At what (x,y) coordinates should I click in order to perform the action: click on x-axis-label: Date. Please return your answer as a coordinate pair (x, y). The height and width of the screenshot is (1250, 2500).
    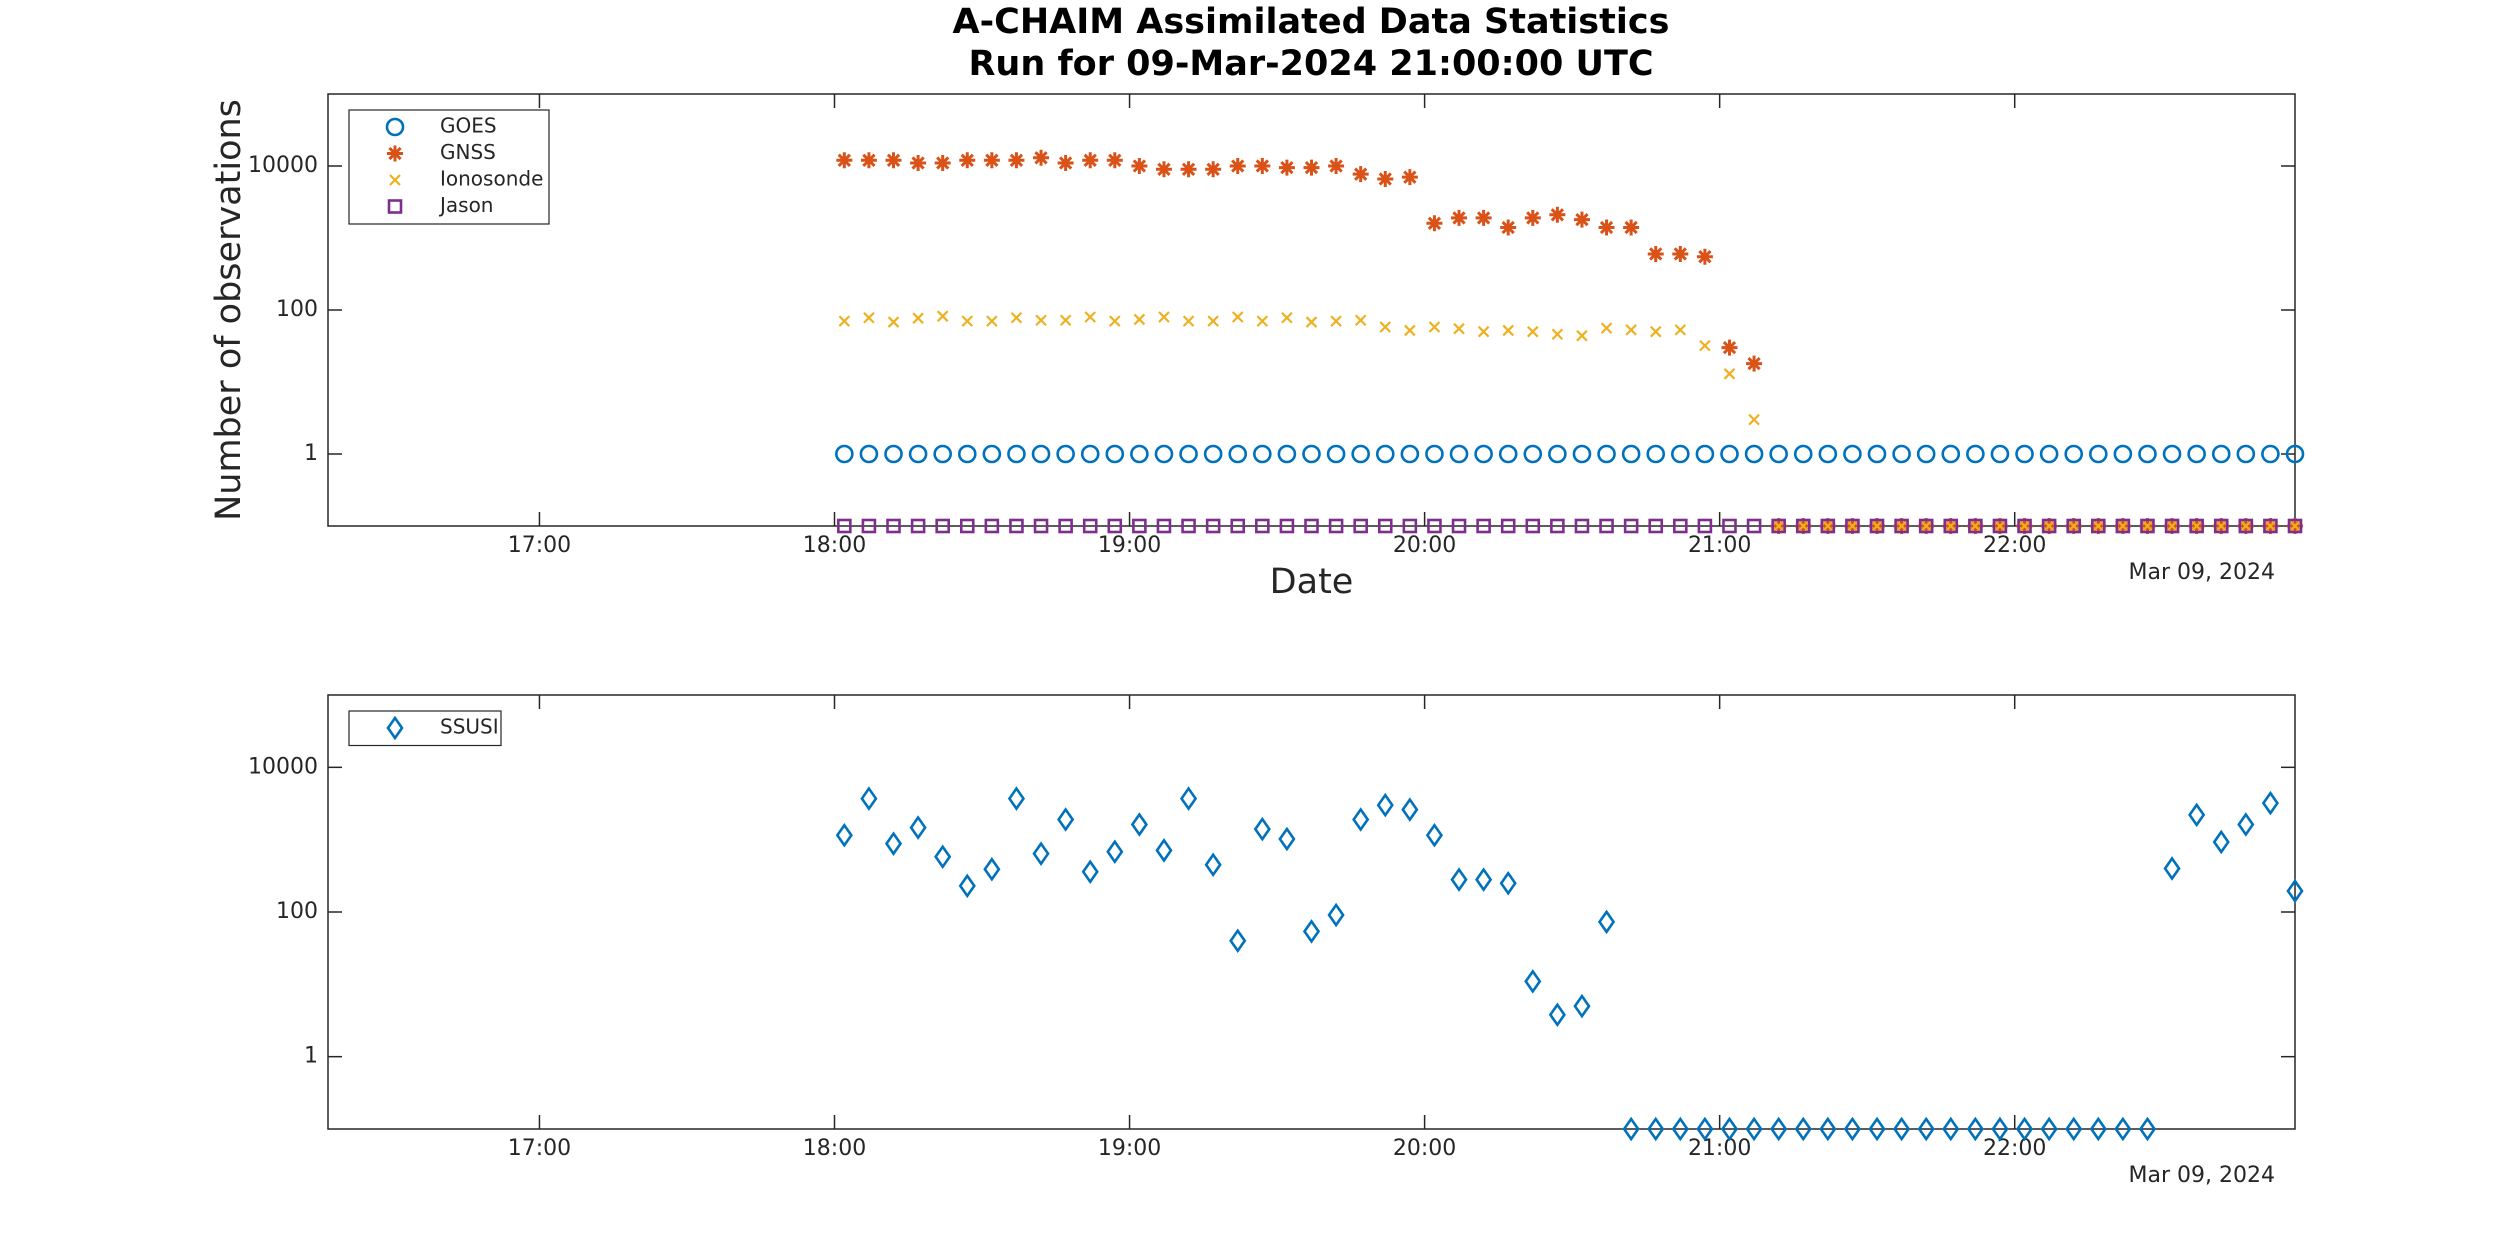
    Looking at the image, I should click on (1312, 582).